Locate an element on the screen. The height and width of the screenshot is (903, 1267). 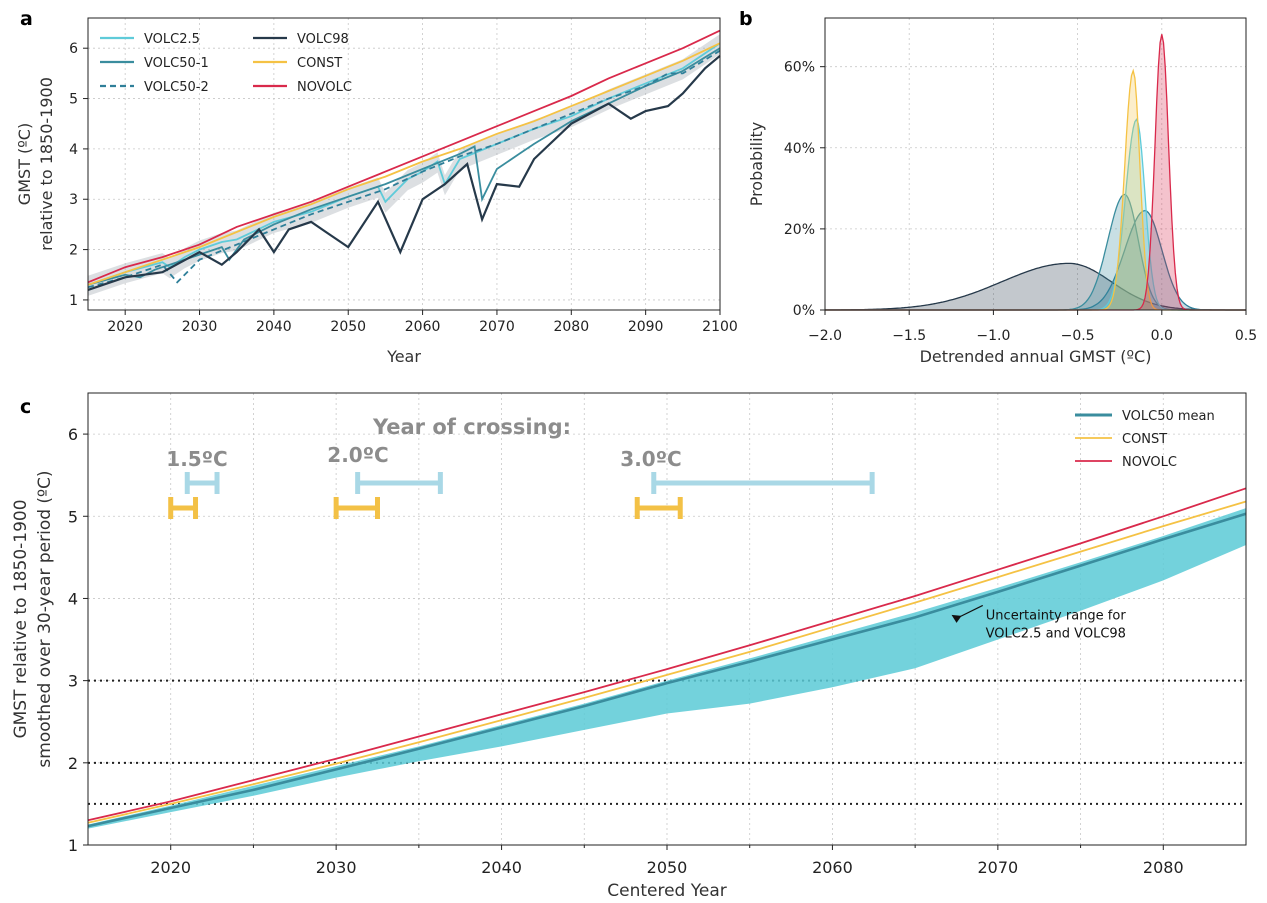
y-tick-label: 0% is located at coordinates (804, 311).